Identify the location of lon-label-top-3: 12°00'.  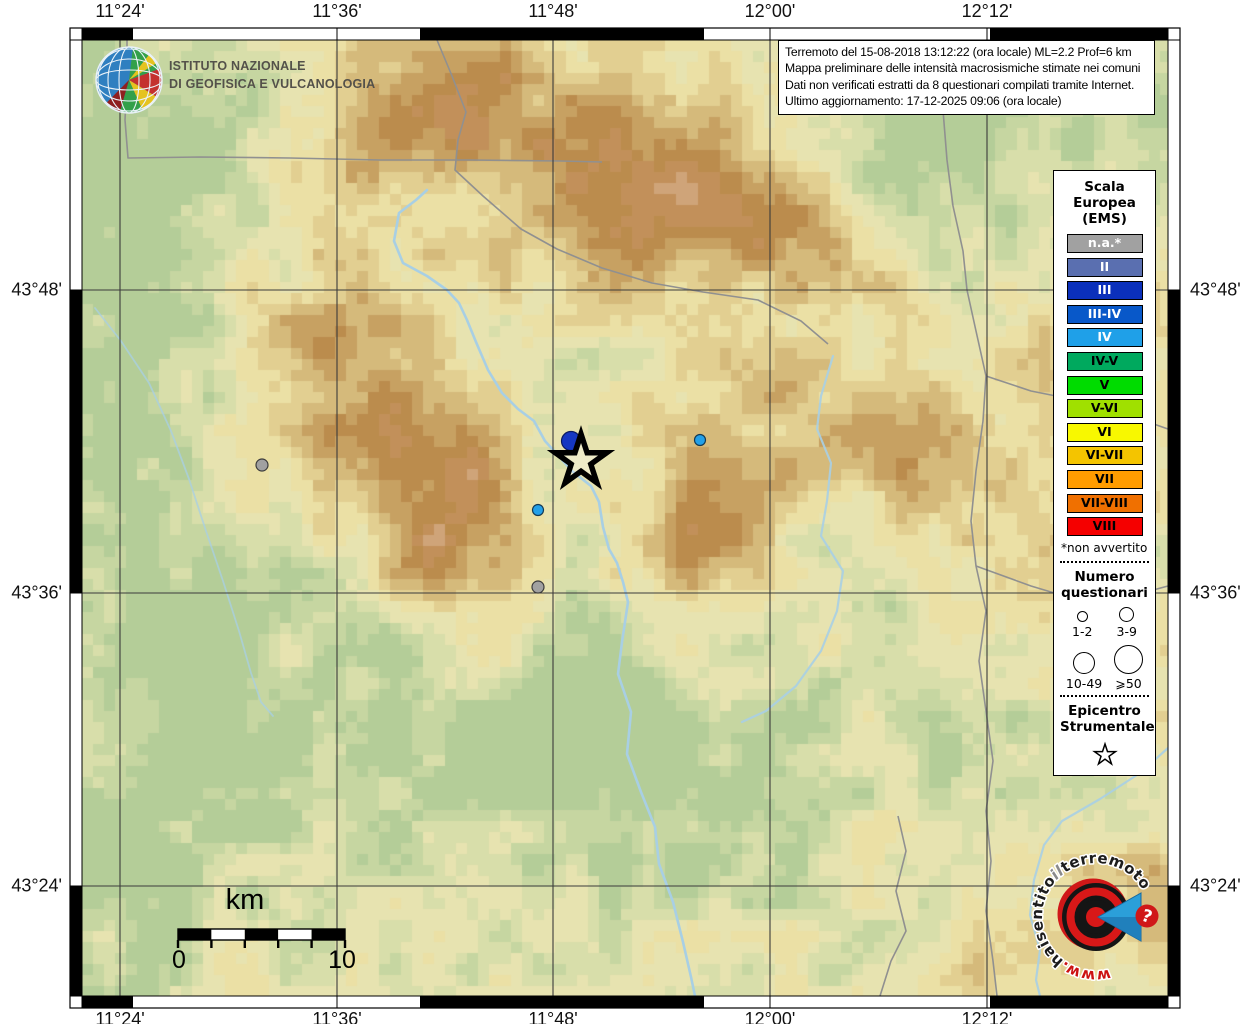
(770, 11).